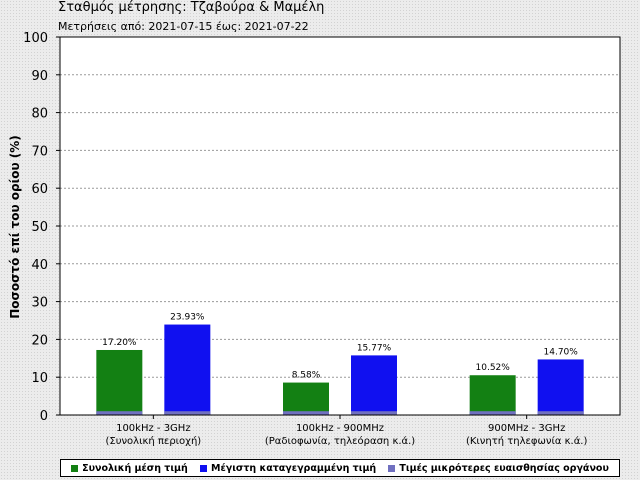  What do you see at coordinates (153, 441) in the screenshot?
I see `x-tick-sublabel: (Συνολική περιοχή)` at bounding box center [153, 441].